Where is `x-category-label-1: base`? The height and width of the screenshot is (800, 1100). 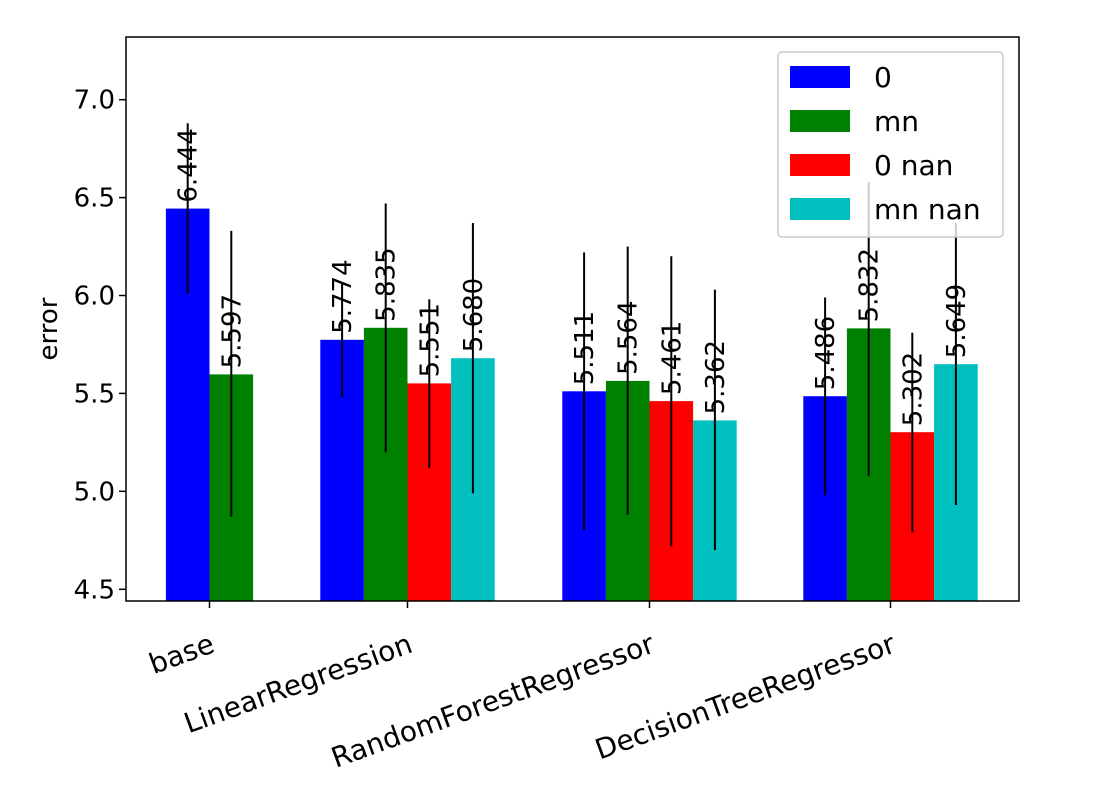 x-category-label-1: base is located at coordinates (182, 654).